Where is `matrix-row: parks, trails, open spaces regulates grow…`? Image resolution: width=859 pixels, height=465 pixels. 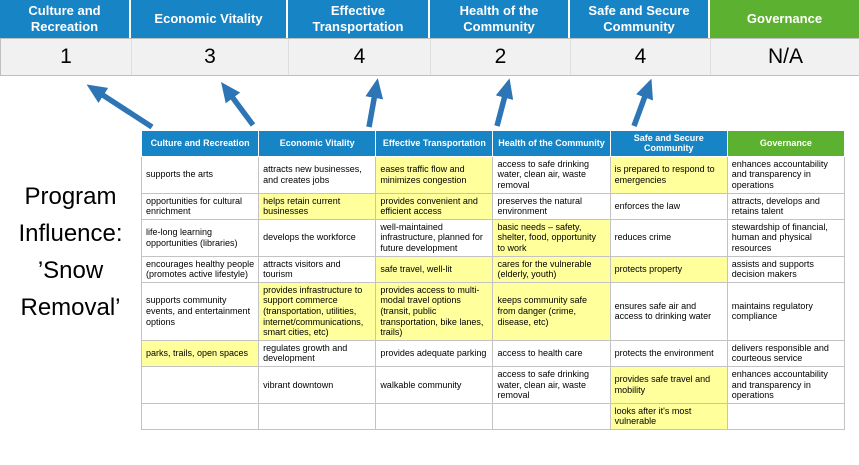
matrix-row: parks, trails, open spaces regulates grow… is located at coordinates (493, 353).